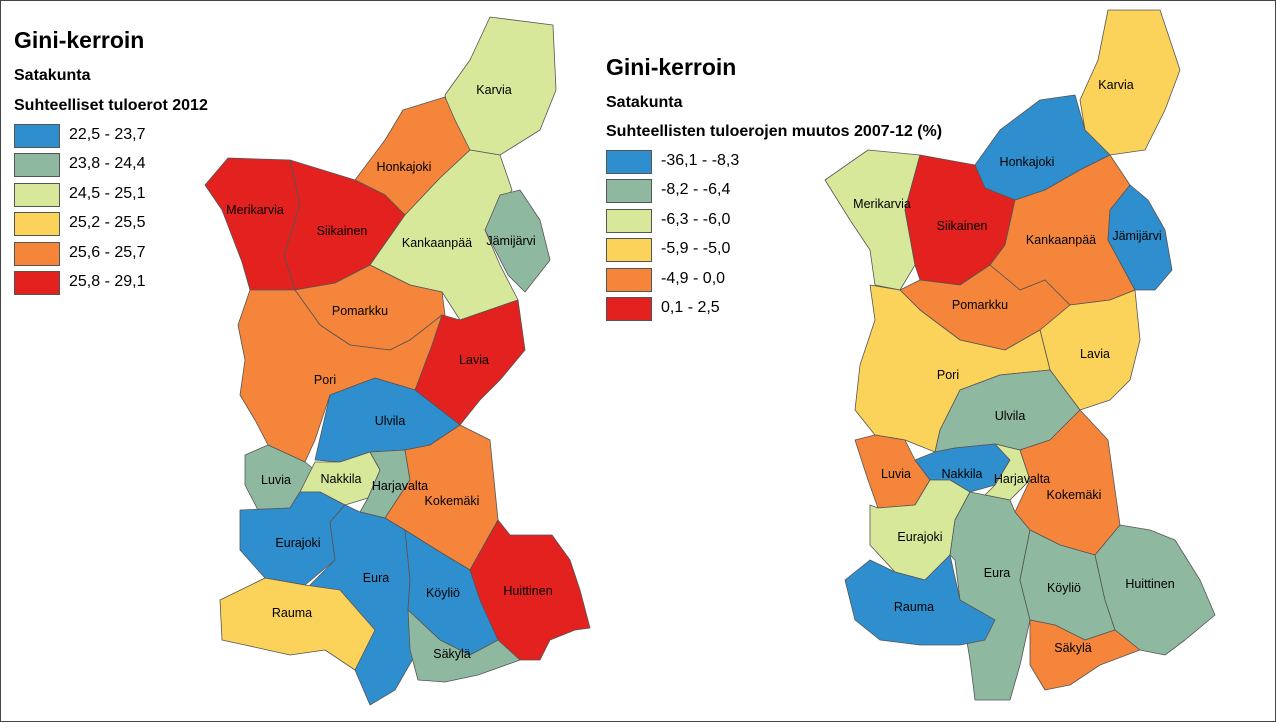  What do you see at coordinates (872, 220) in the screenshot?
I see `municipality-merikarvia` at bounding box center [872, 220].